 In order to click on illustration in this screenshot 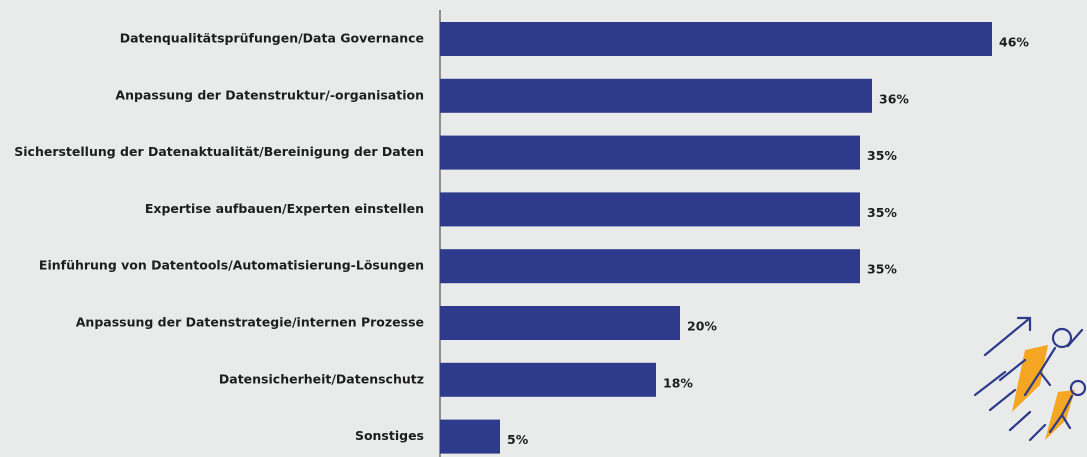, I will do `click(1030, 379)`.